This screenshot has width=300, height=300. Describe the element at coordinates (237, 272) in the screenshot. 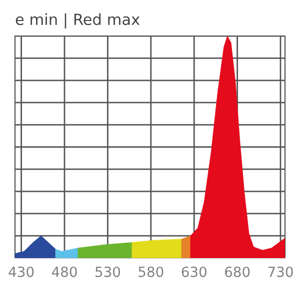

I see `x-tick-label: 680` at that location.